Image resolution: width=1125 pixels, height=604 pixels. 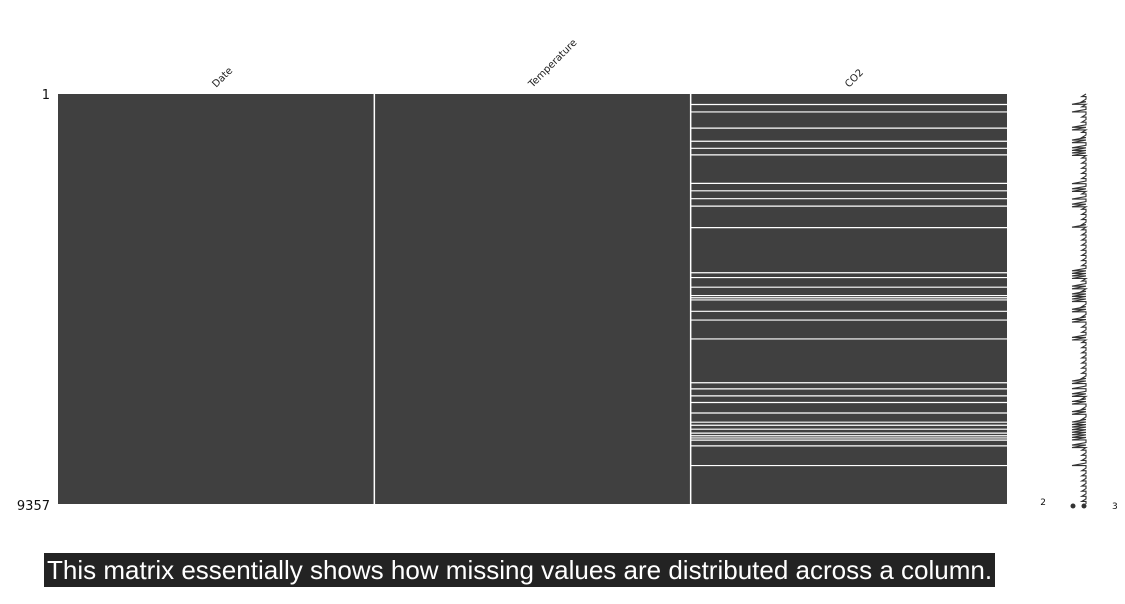 I want to click on column-label-temperature: Temperature, so click(x=552, y=64).